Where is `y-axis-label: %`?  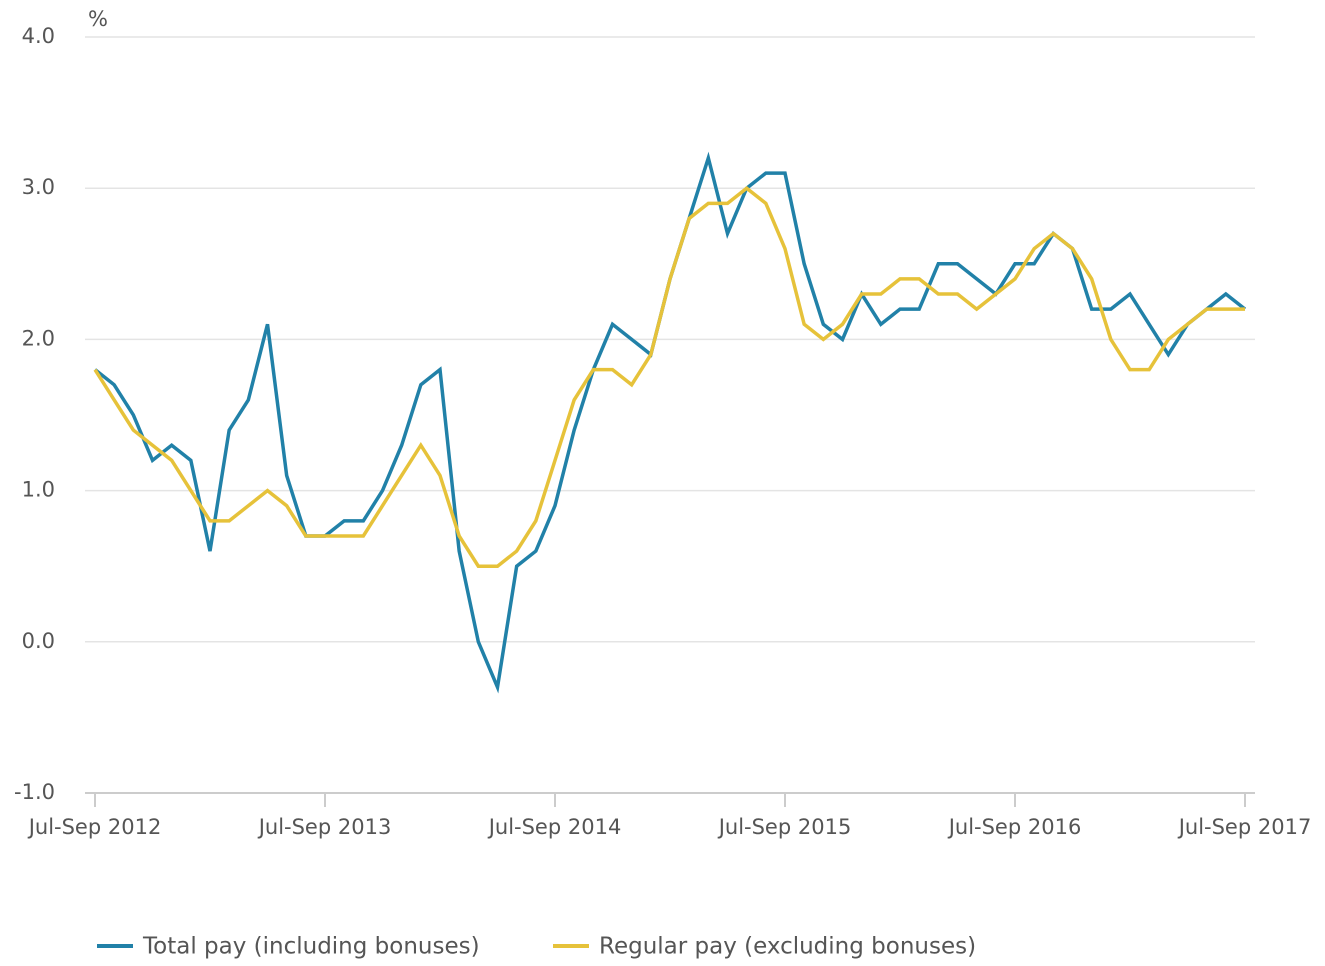 y-axis-label: % is located at coordinates (98, 19).